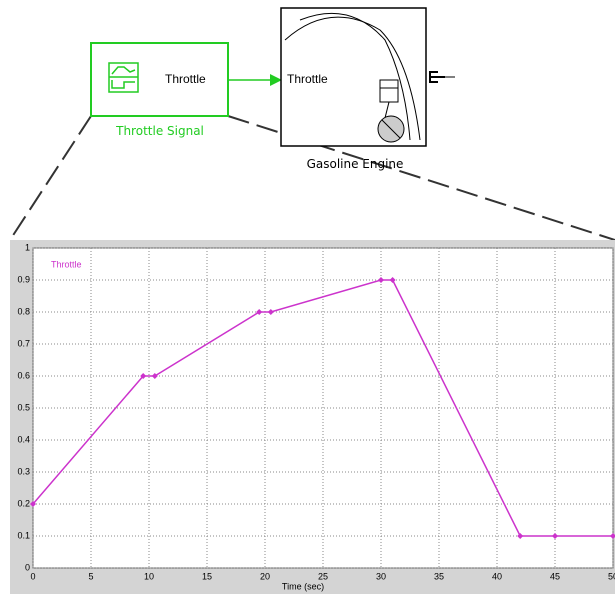 The width and height of the screenshot is (615, 594). I want to click on y-tick-label: 0.5, so click(23, 407).